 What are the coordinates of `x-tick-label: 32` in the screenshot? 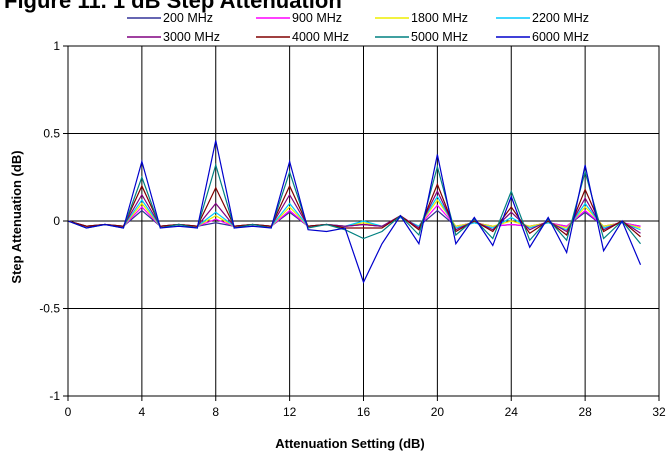 It's located at (659, 412).